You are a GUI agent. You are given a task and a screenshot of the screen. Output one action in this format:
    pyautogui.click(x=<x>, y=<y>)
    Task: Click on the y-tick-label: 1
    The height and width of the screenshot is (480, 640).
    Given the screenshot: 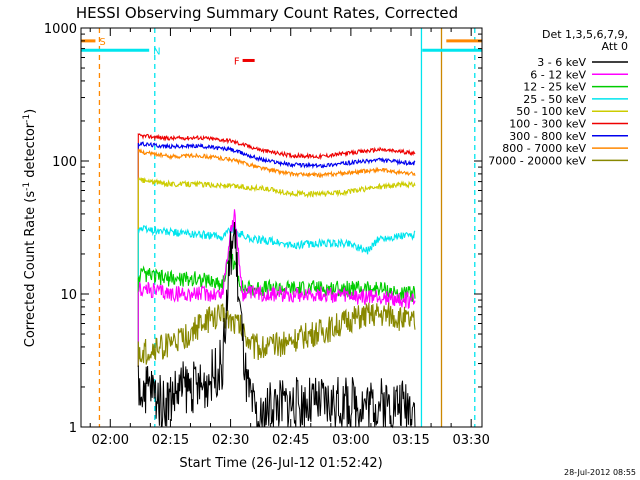 What is the action you would take?
    pyautogui.click(x=73, y=428)
    